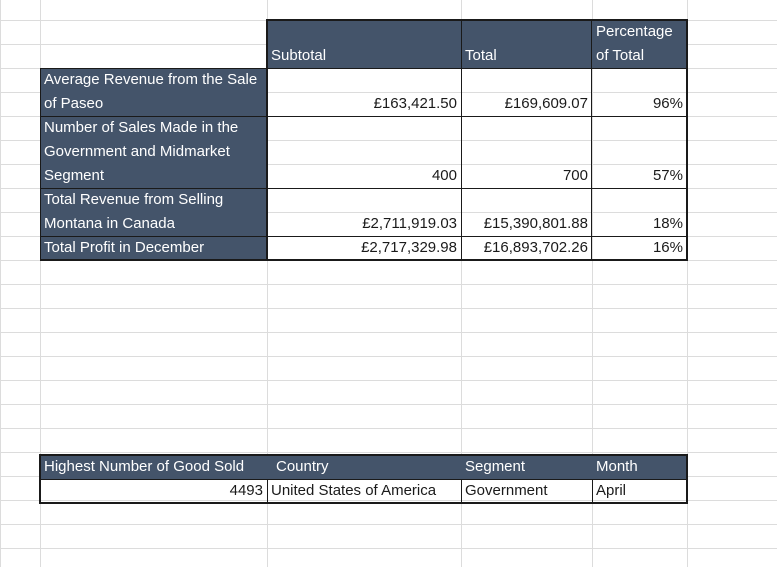 Image resolution: width=777 pixels, height=567 pixels. Describe the element at coordinates (667, 247) in the screenshot. I see `cell-december-percentage: 16%` at that location.